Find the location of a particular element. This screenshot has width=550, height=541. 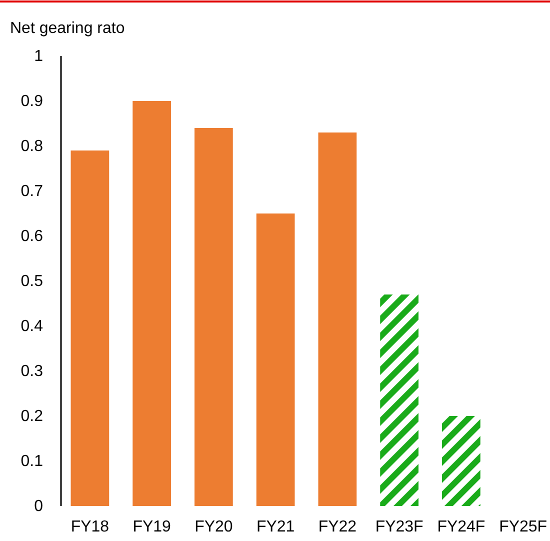

y-tick-label: 0.3 is located at coordinates (32, 371).